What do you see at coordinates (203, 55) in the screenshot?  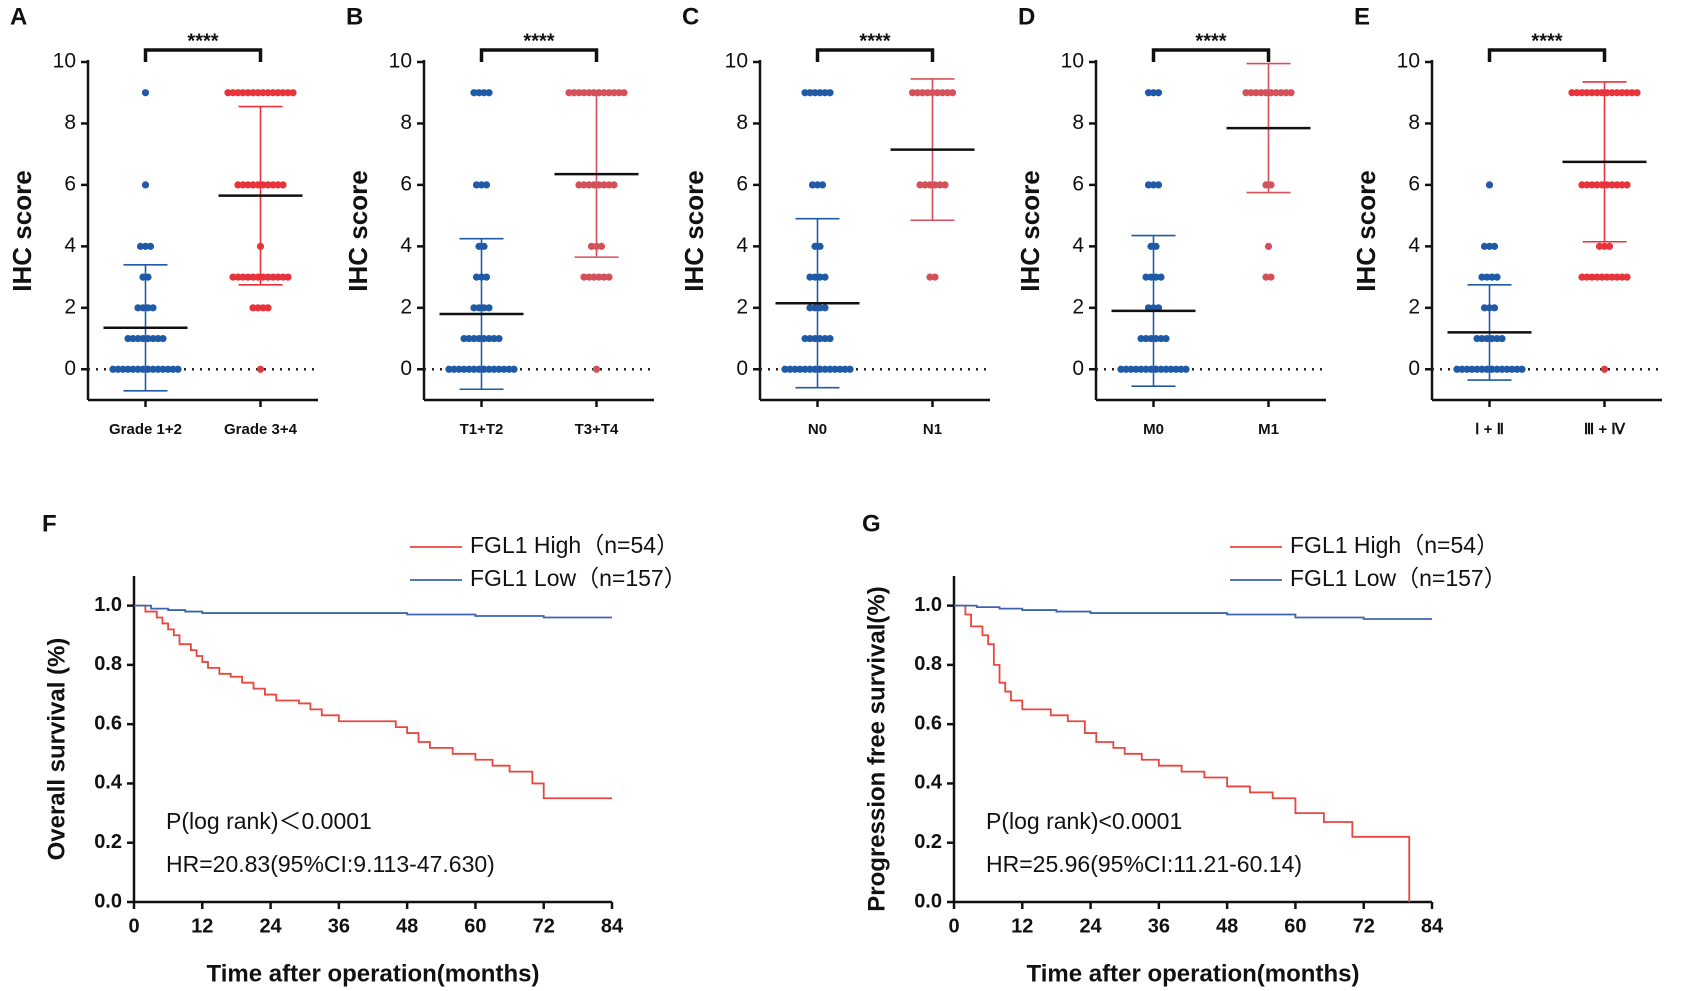 I see `significance-bracket` at bounding box center [203, 55].